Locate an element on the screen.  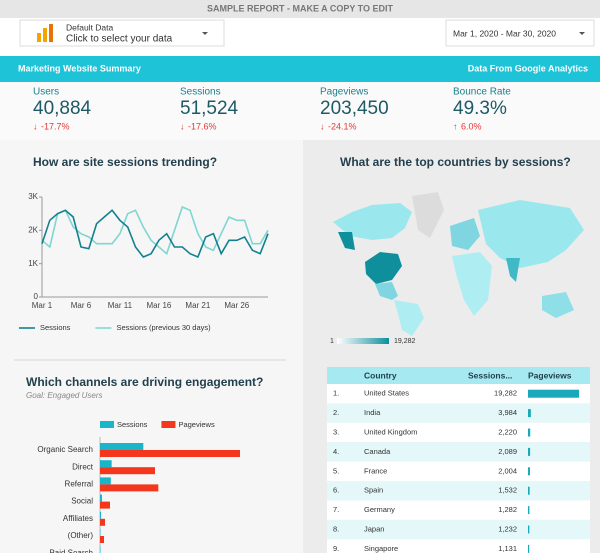
x-tick-label: Mar 6 is located at coordinates (81, 305).